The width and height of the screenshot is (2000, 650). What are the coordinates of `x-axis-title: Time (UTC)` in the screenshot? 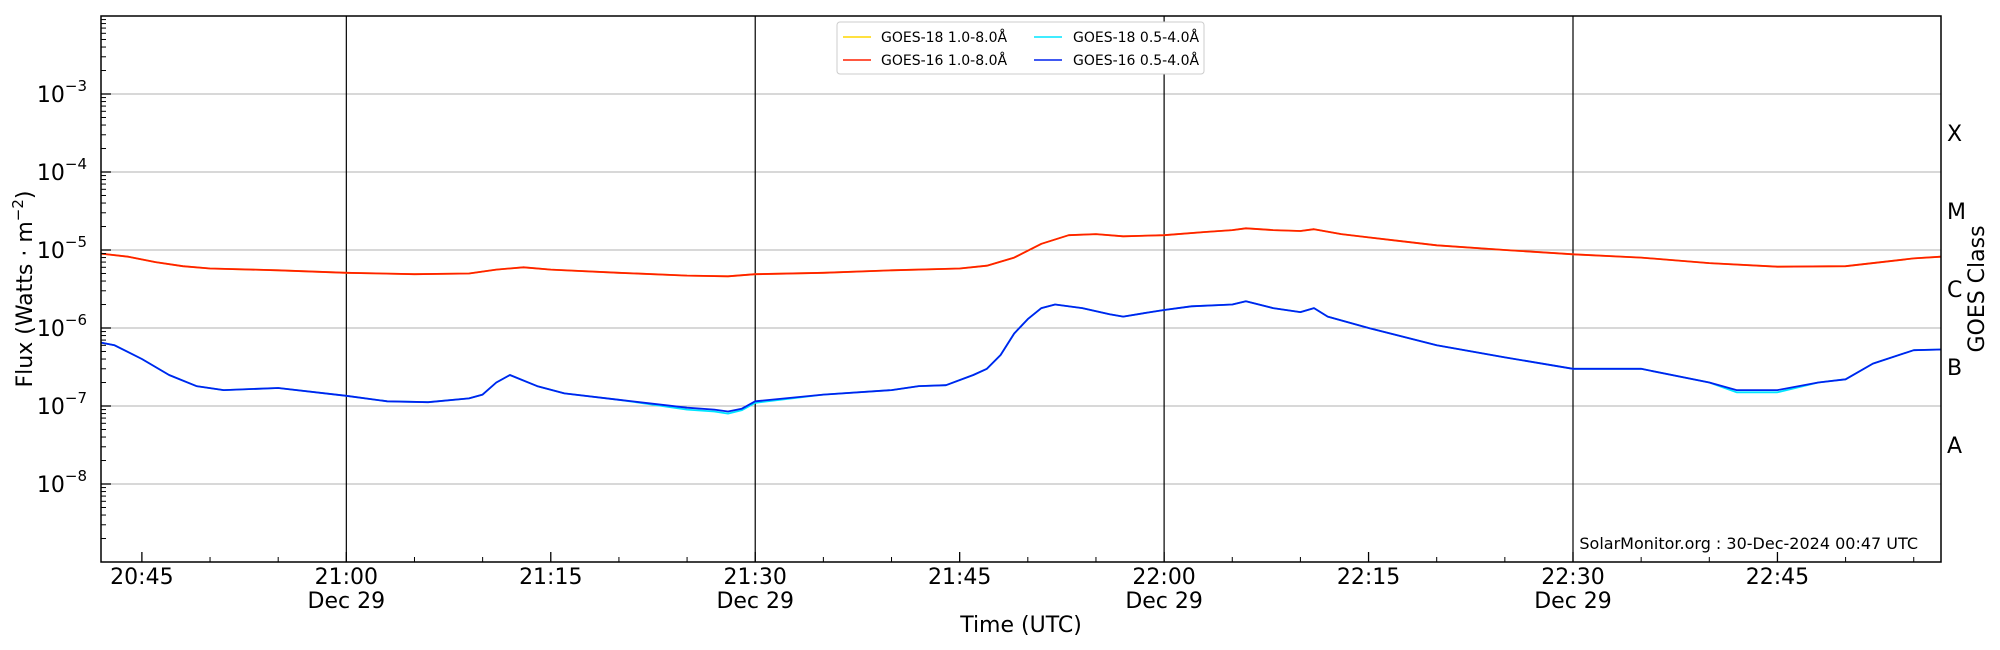 It's located at (1020, 625).